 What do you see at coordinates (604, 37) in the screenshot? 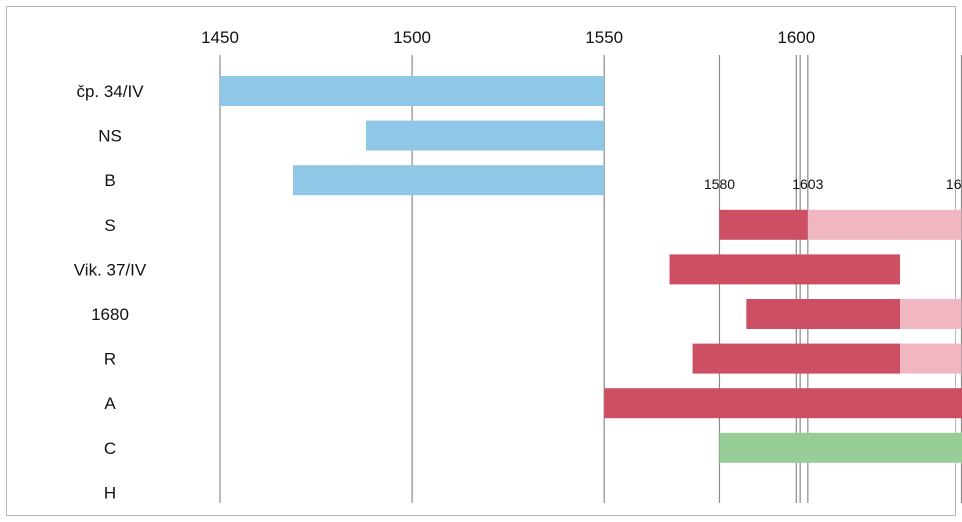
I see `x-tick-label-1550: 1550` at bounding box center [604, 37].